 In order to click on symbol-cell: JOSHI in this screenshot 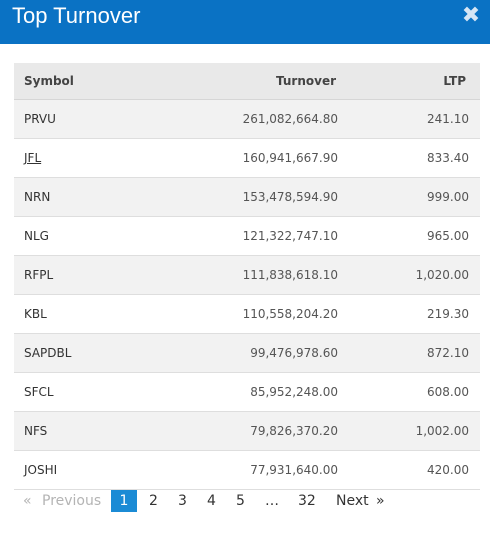, I will do `click(41, 470)`.